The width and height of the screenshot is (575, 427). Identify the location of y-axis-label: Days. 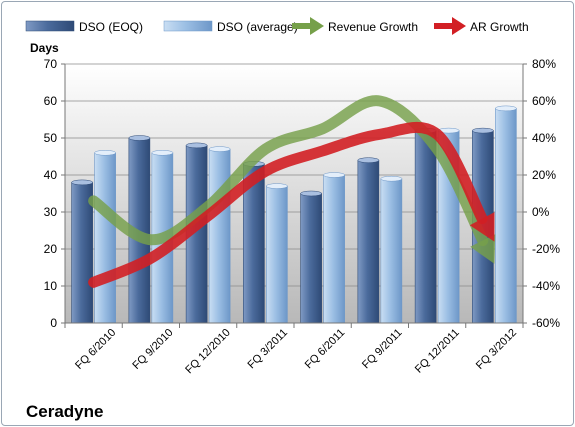
(44, 48).